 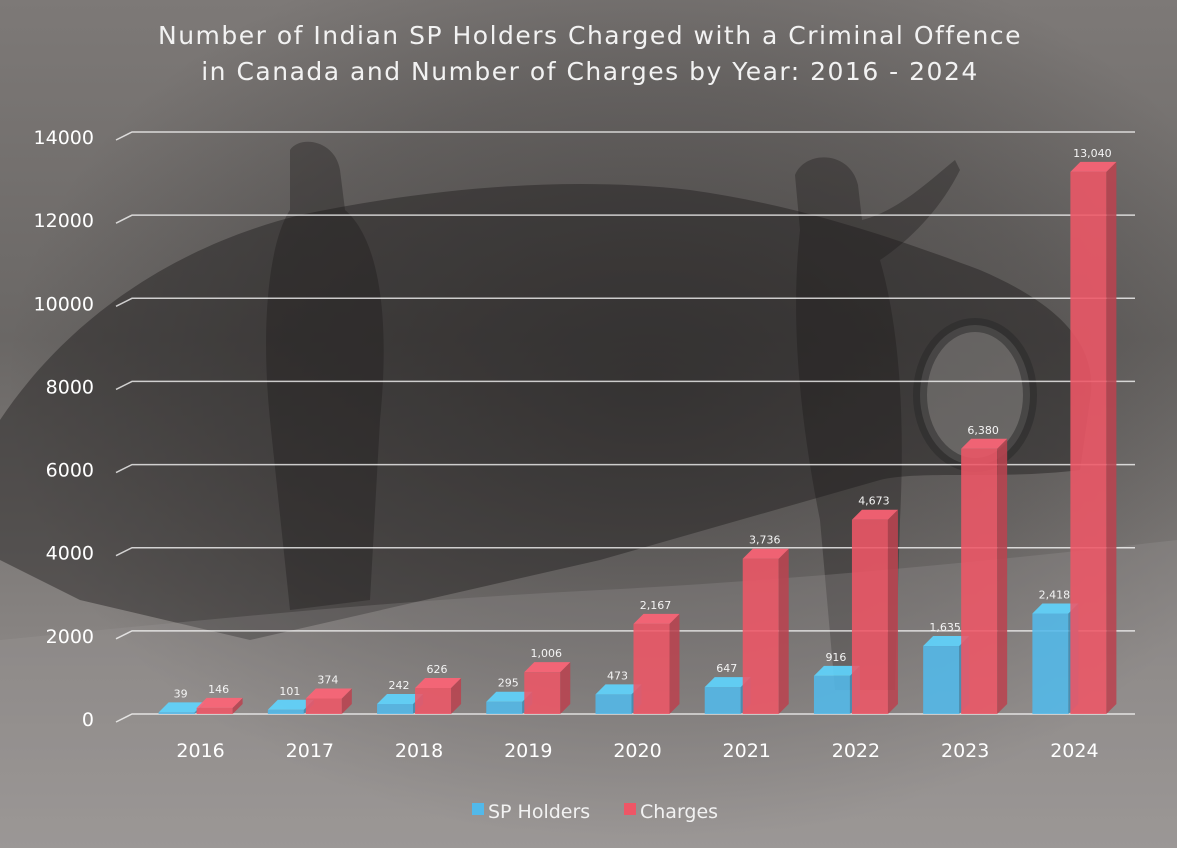 What do you see at coordinates (64, 304) in the screenshot?
I see `y-tick-label: 10000` at bounding box center [64, 304].